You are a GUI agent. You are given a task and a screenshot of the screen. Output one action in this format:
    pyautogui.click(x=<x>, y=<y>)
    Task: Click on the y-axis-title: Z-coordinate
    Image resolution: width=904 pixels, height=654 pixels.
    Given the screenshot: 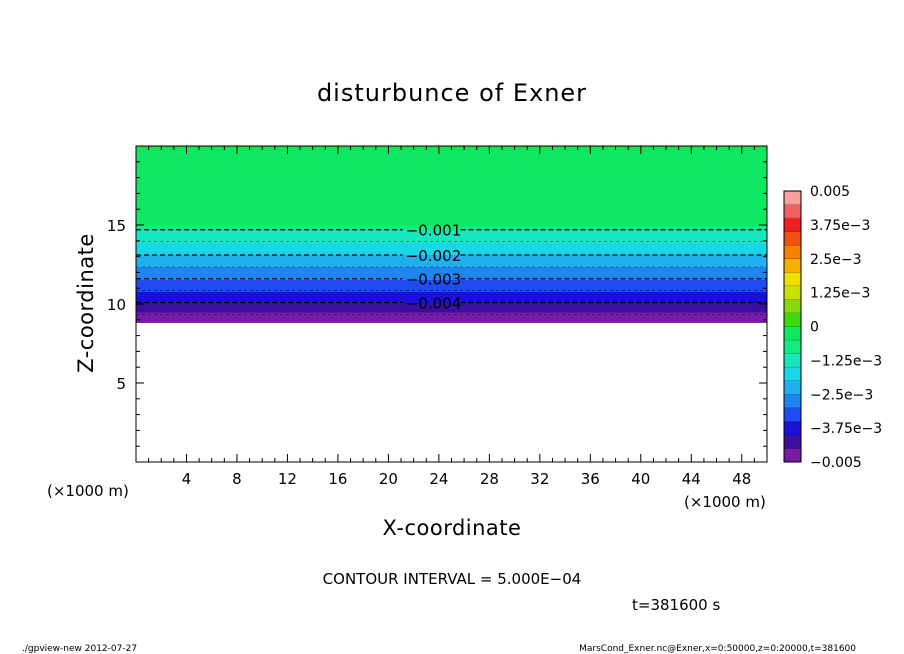 What is the action you would take?
    pyautogui.click(x=86, y=303)
    